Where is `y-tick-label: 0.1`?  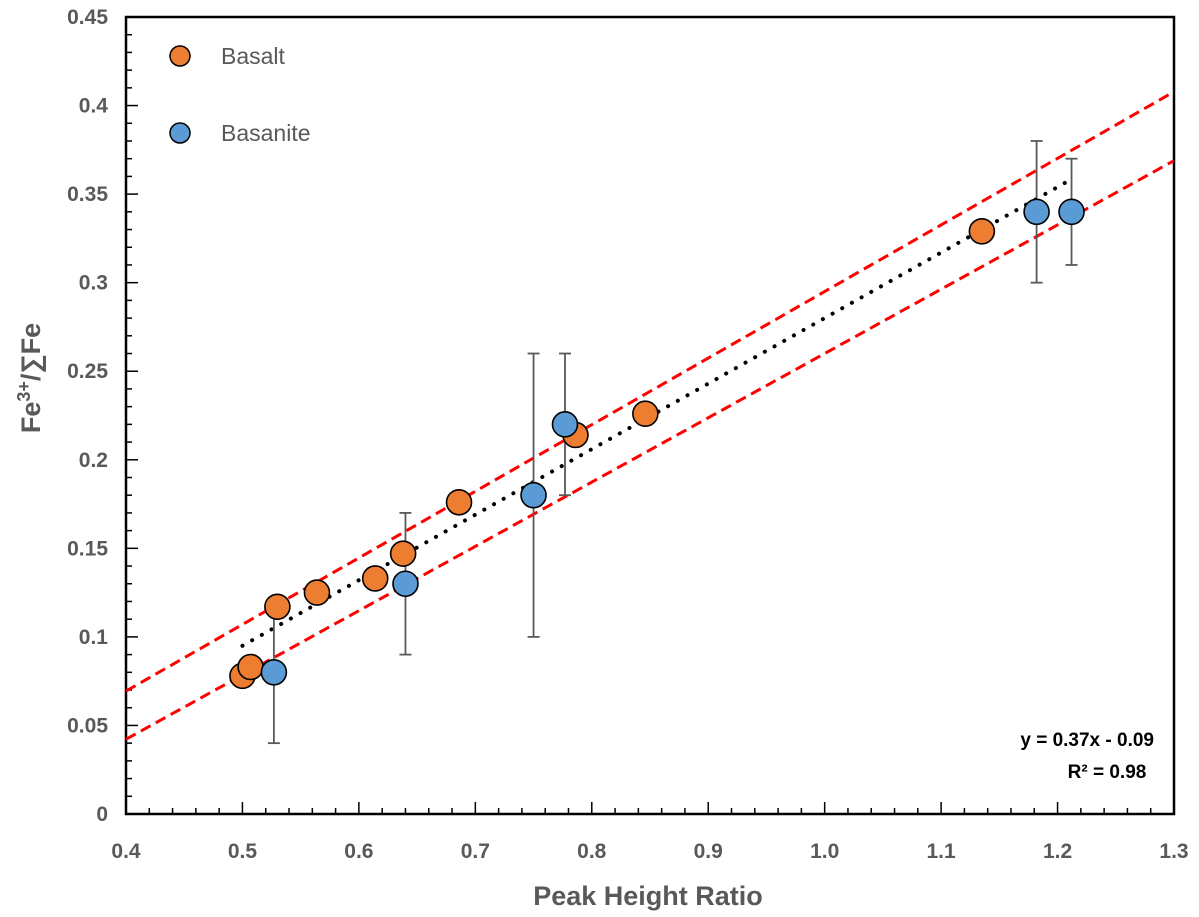 y-tick-label: 0.1 is located at coordinates (94, 637).